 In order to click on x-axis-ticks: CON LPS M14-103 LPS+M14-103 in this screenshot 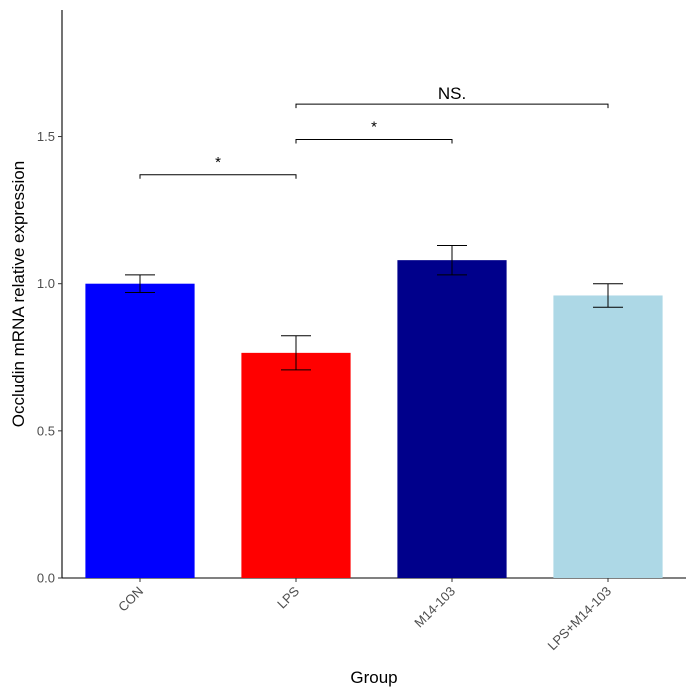, I will do `click(364, 615)`.